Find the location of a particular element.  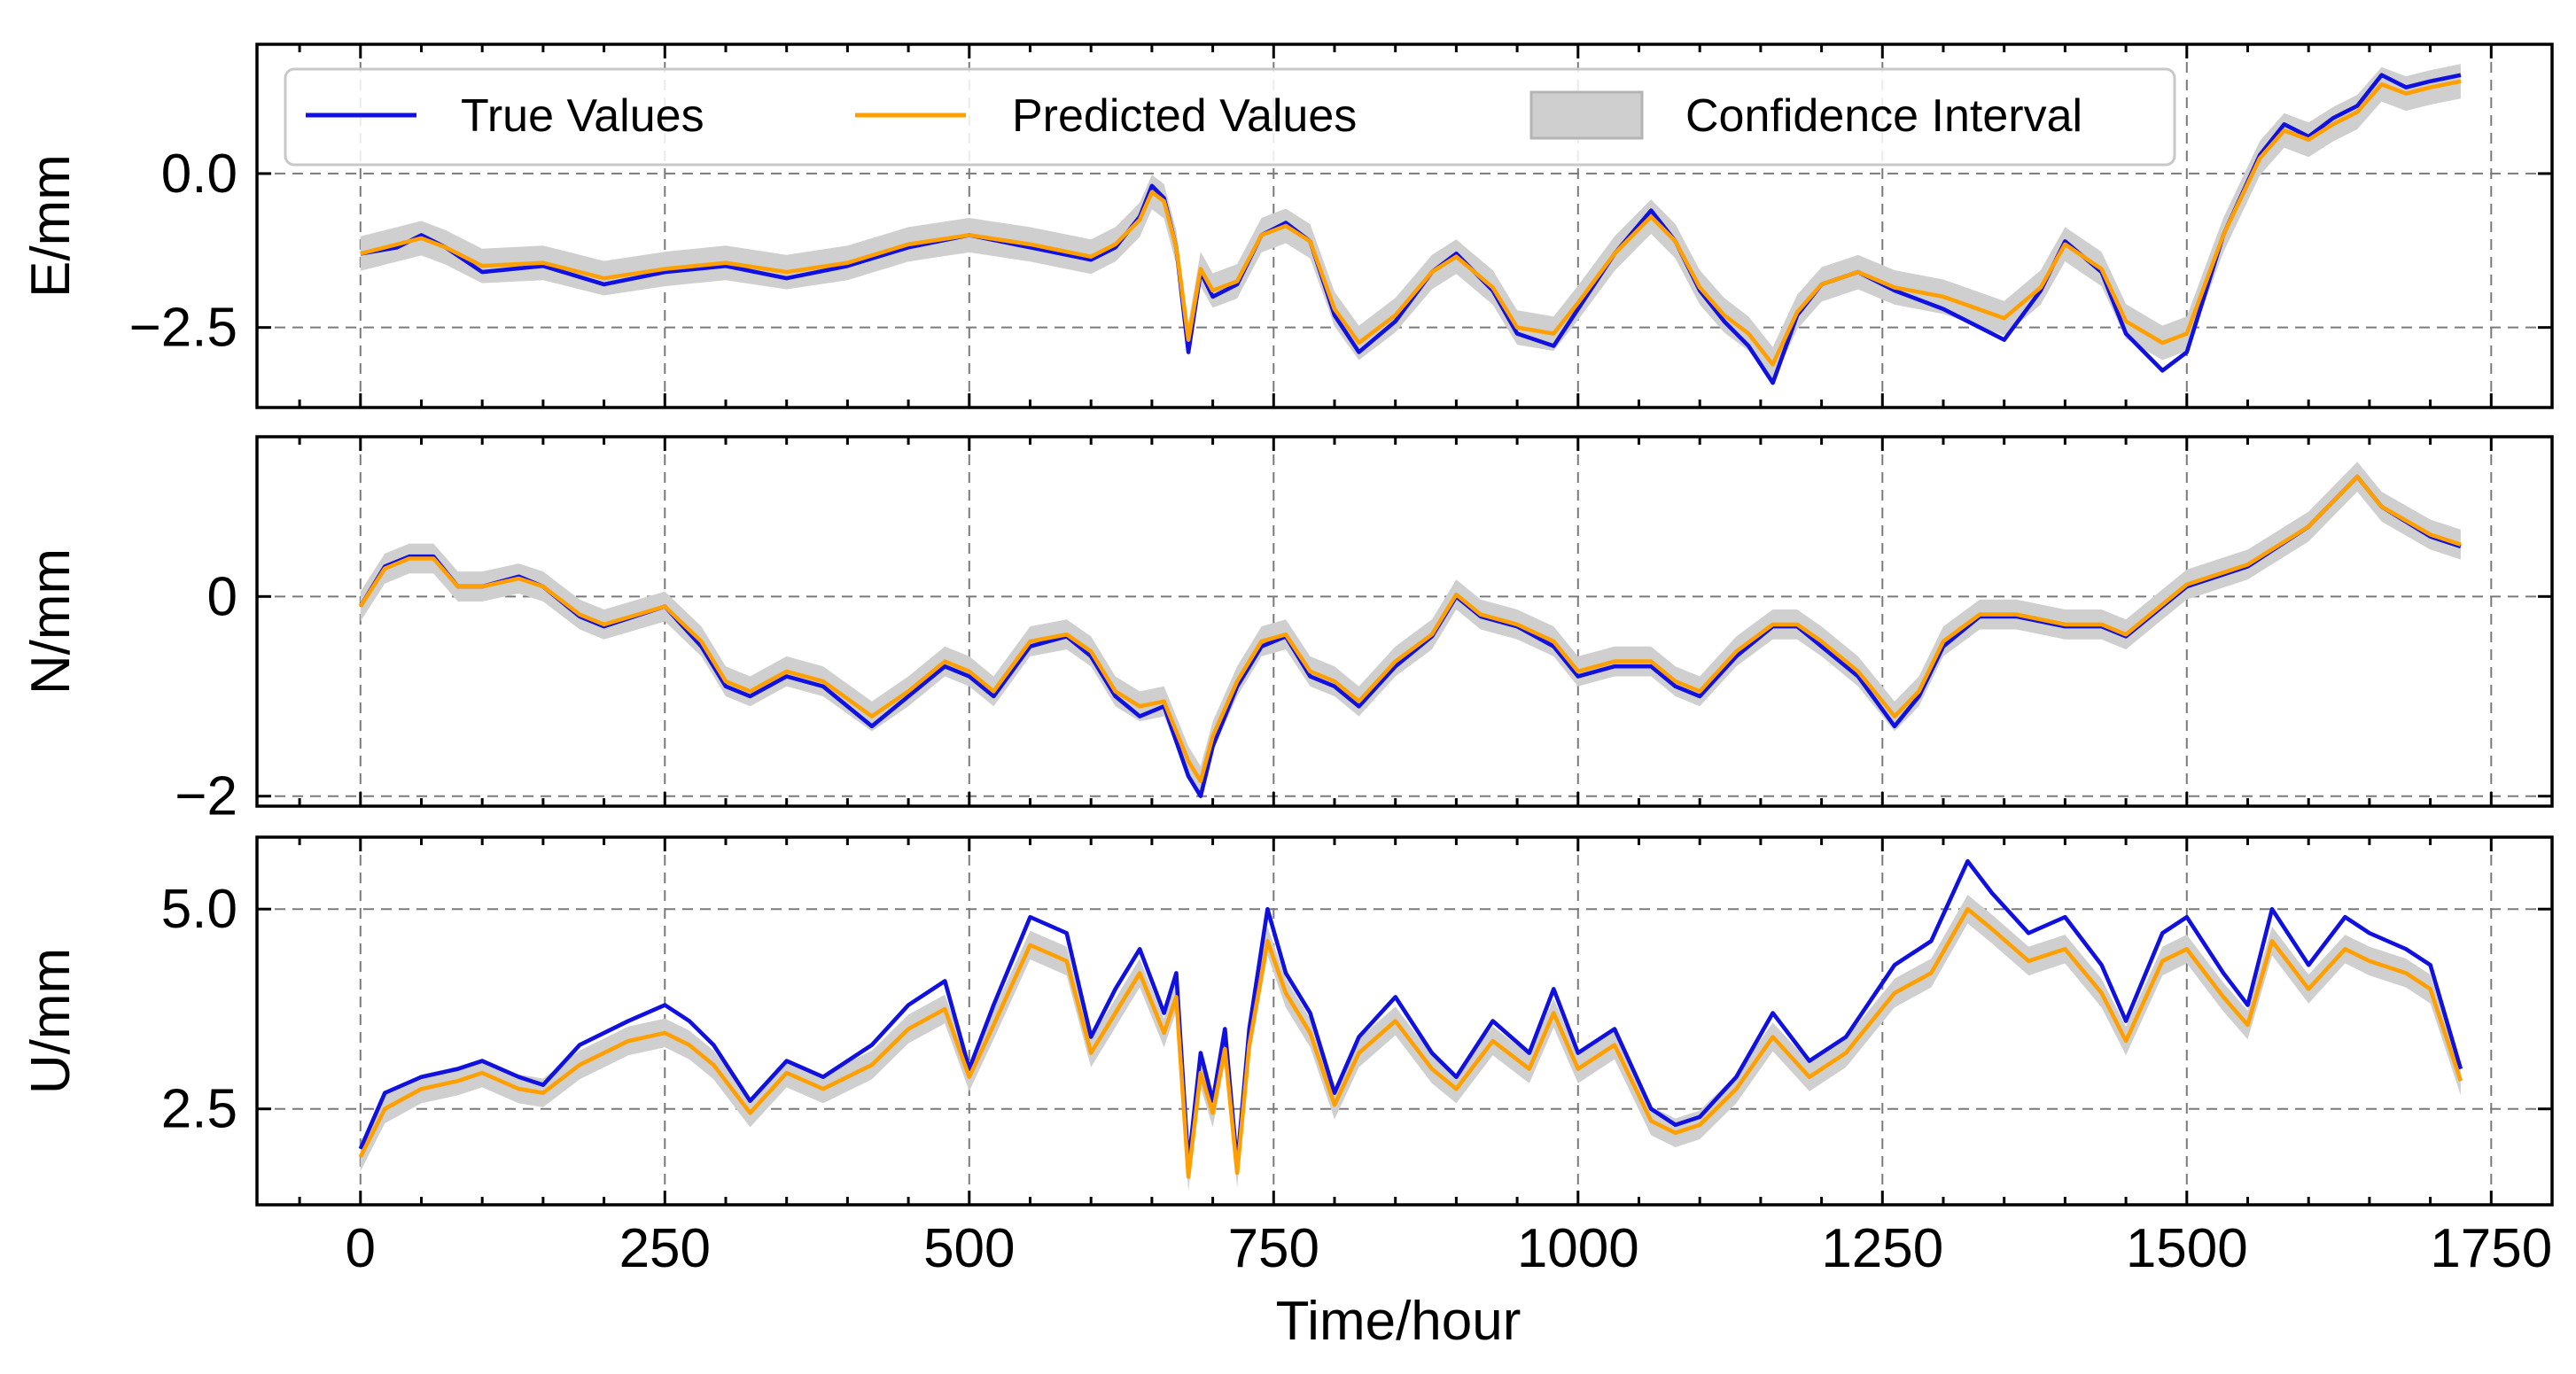

x-tick-label: 1750 is located at coordinates (2491, 1248).